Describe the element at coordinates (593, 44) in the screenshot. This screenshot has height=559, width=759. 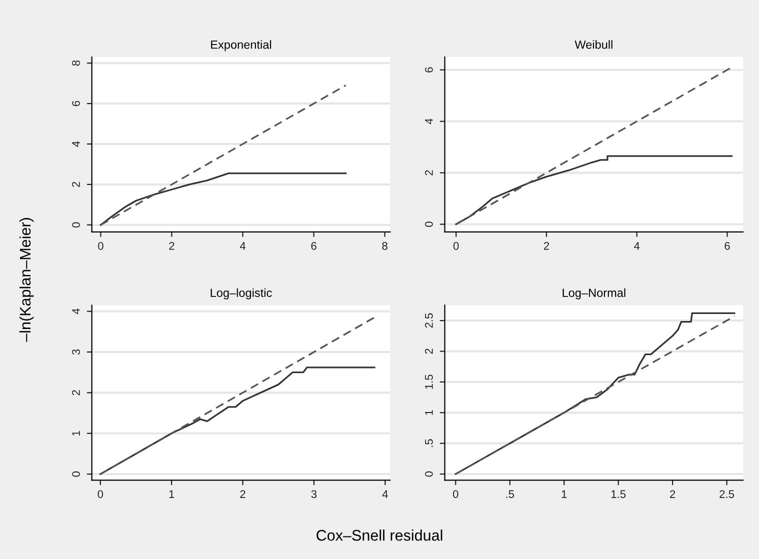
I see `chart-title: Weibull` at that location.